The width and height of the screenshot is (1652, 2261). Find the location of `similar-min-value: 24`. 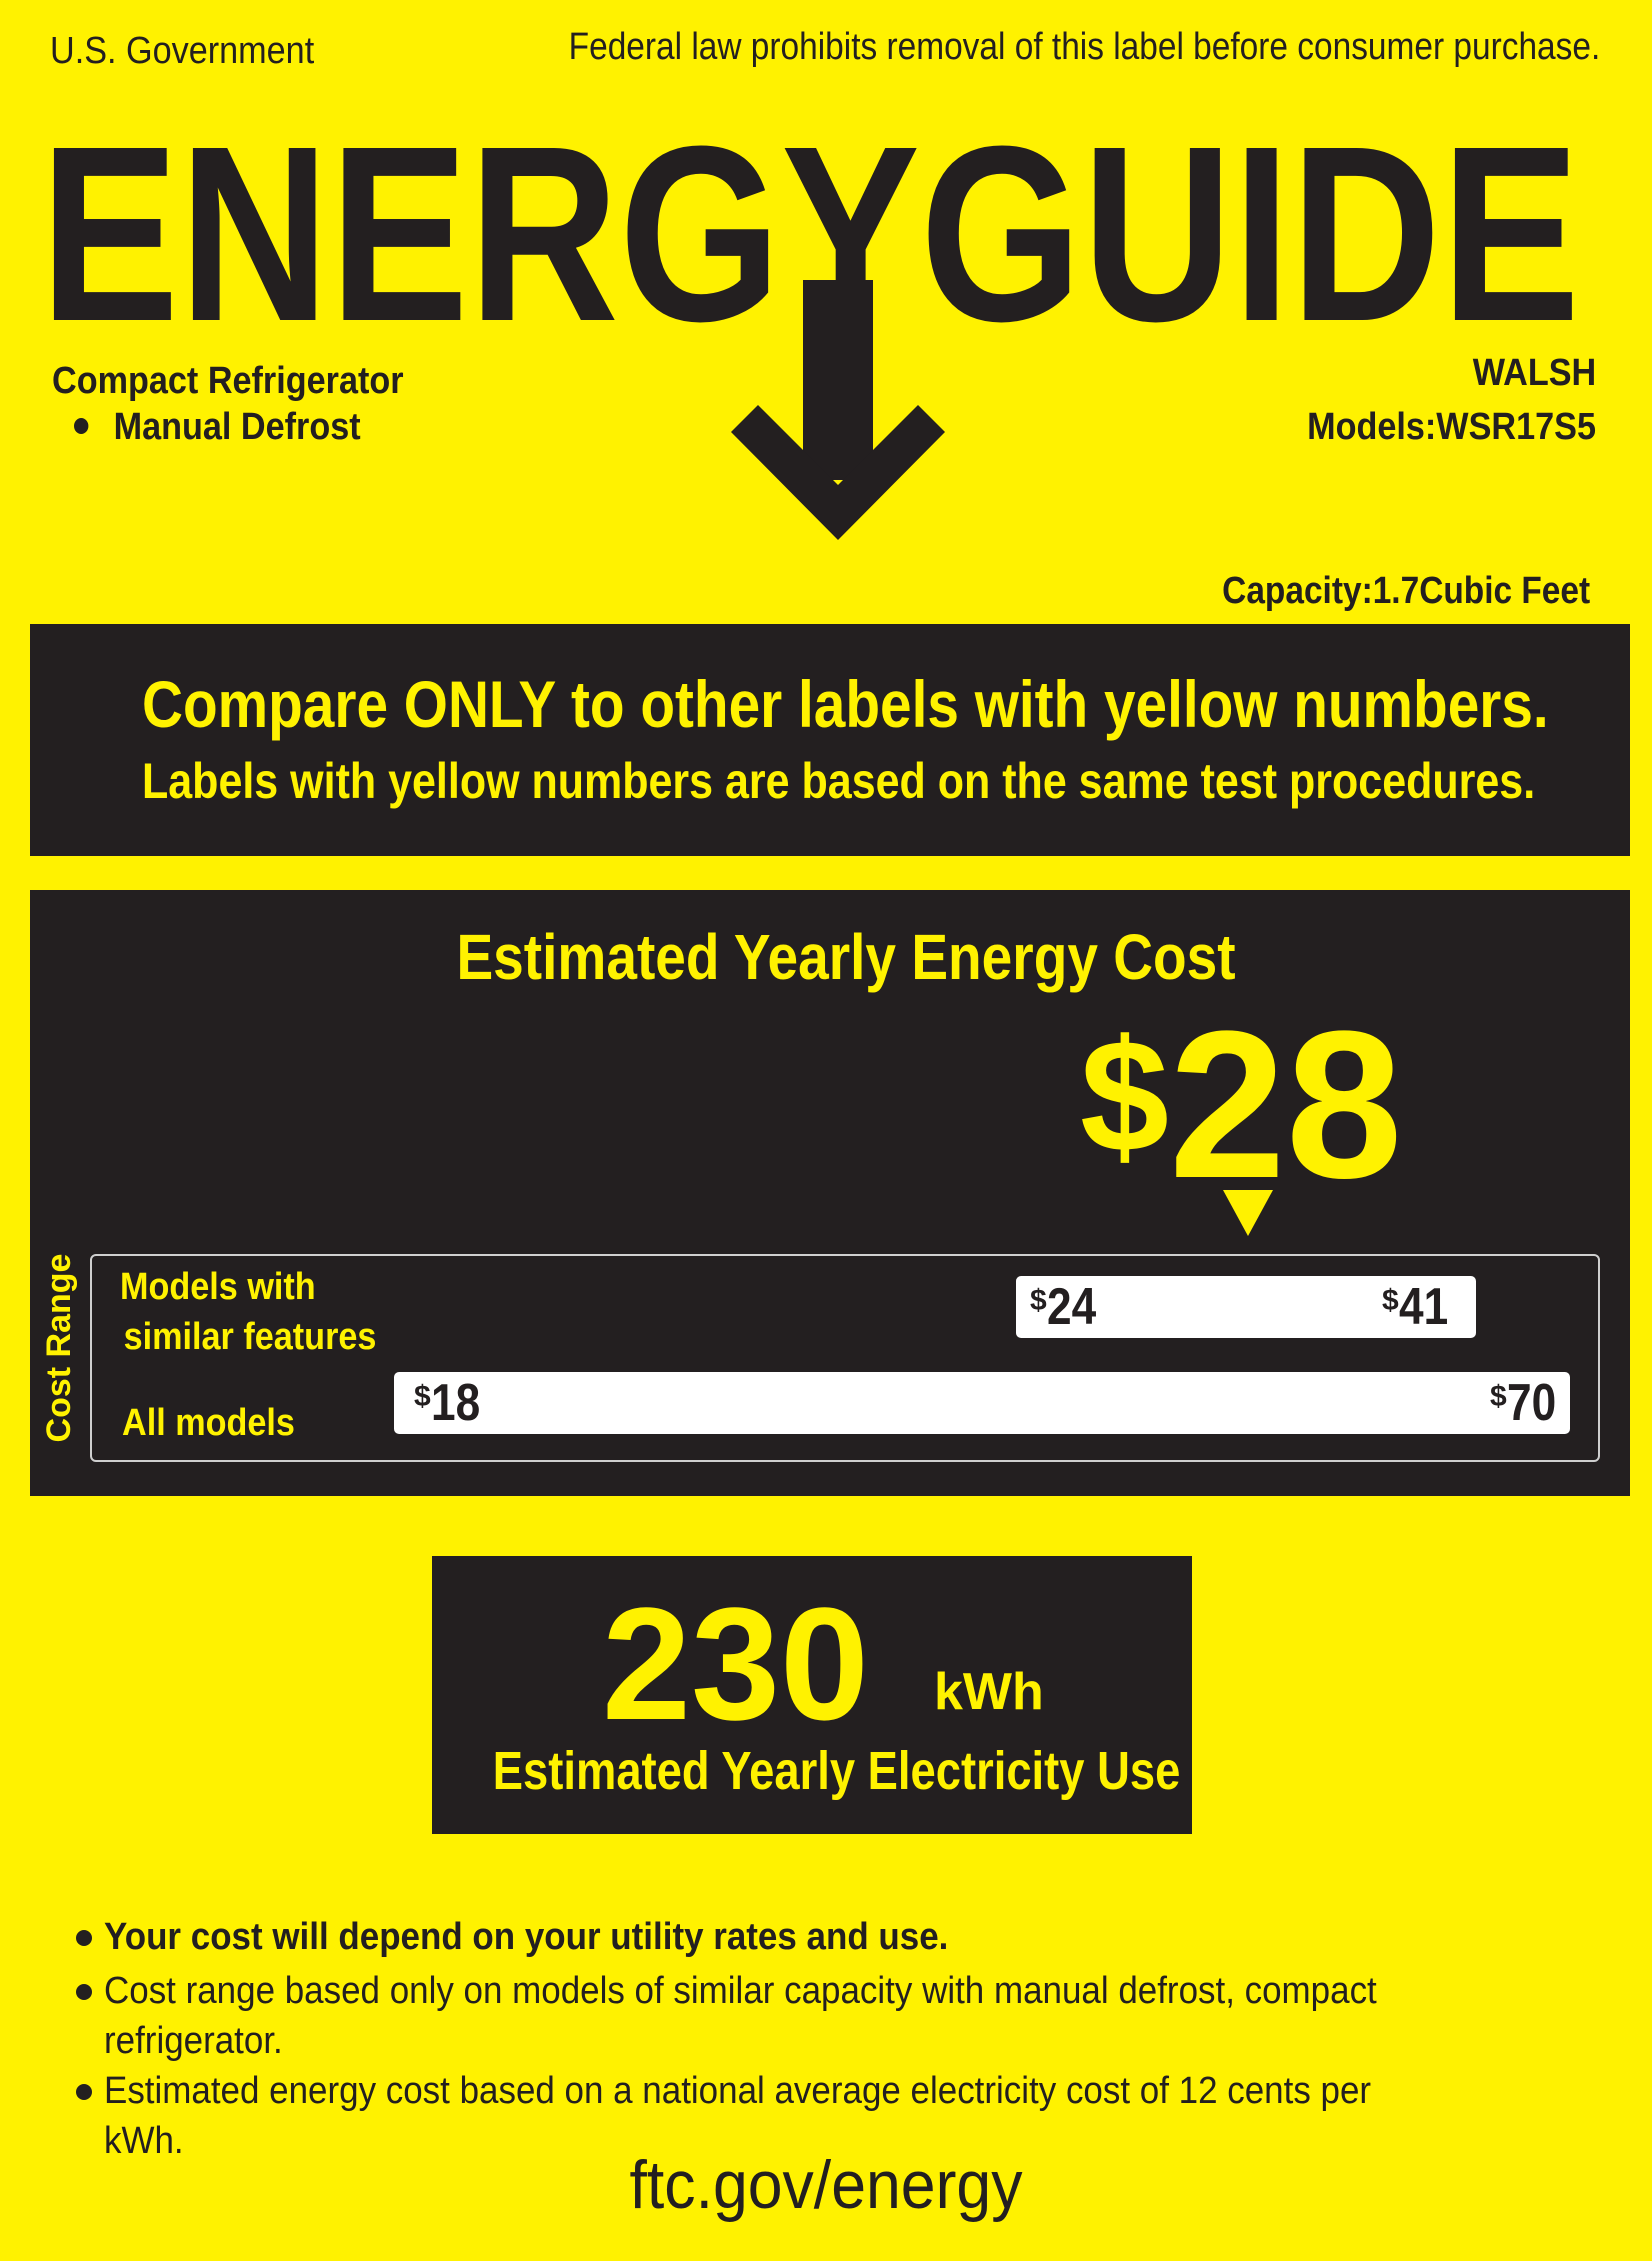

similar-min-value: 24 is located at coordinates (1071, 1307).